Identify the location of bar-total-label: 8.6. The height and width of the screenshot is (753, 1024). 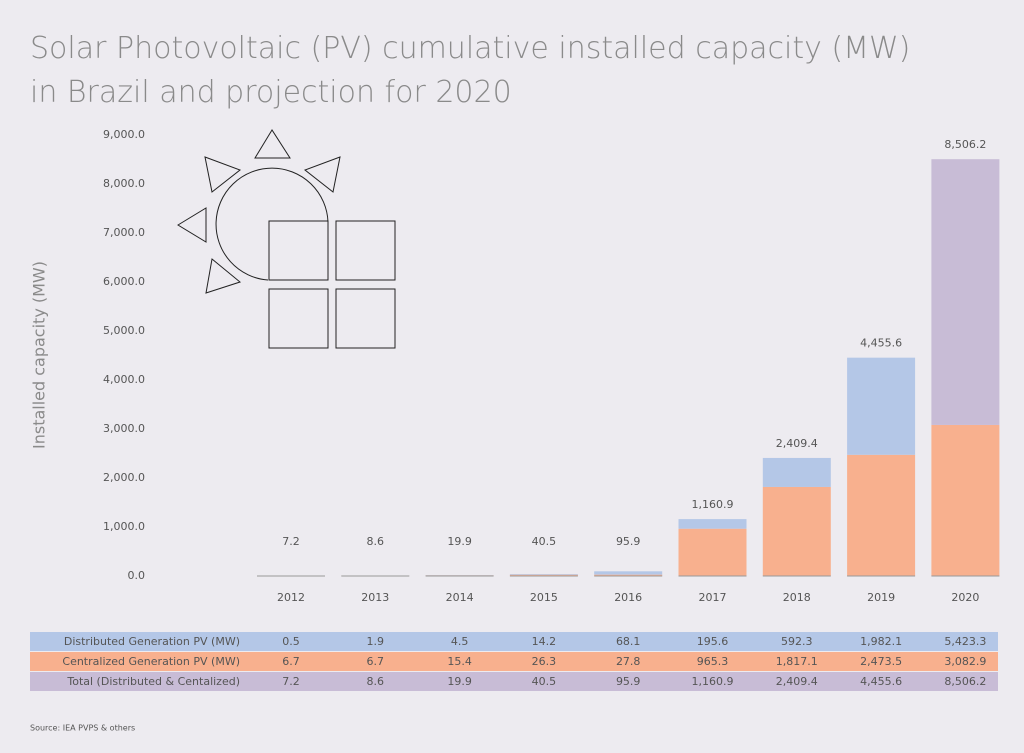
(376, 541).